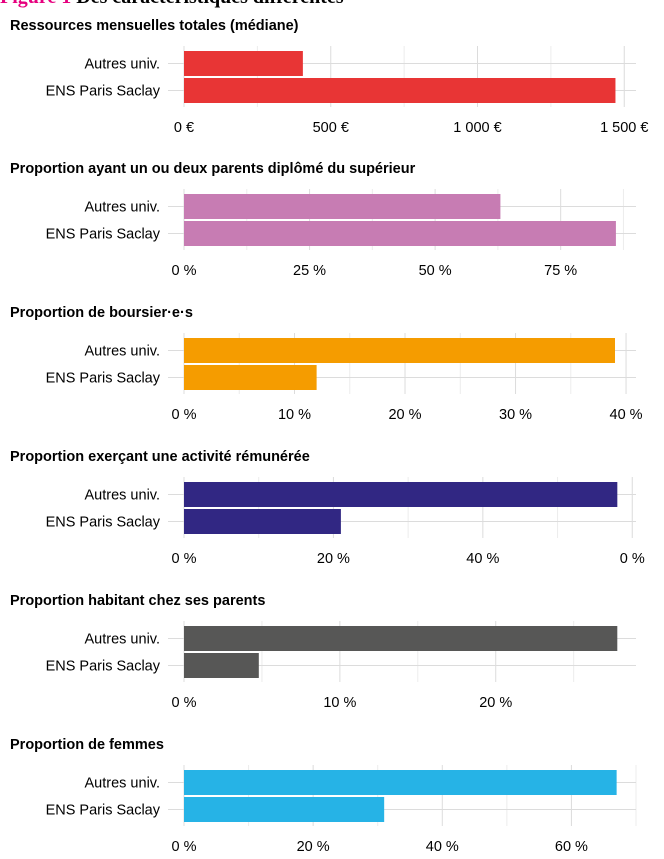  Describe the element at coordinates (560, 271) in the screenshot. I see `x-tick-label: 75 %` at that location.